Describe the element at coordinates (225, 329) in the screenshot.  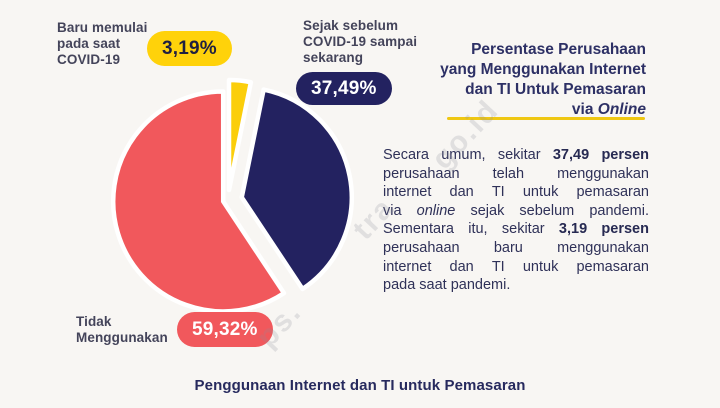
I see `value-badge-tidak-menggunakan: 59,32%` at that location.